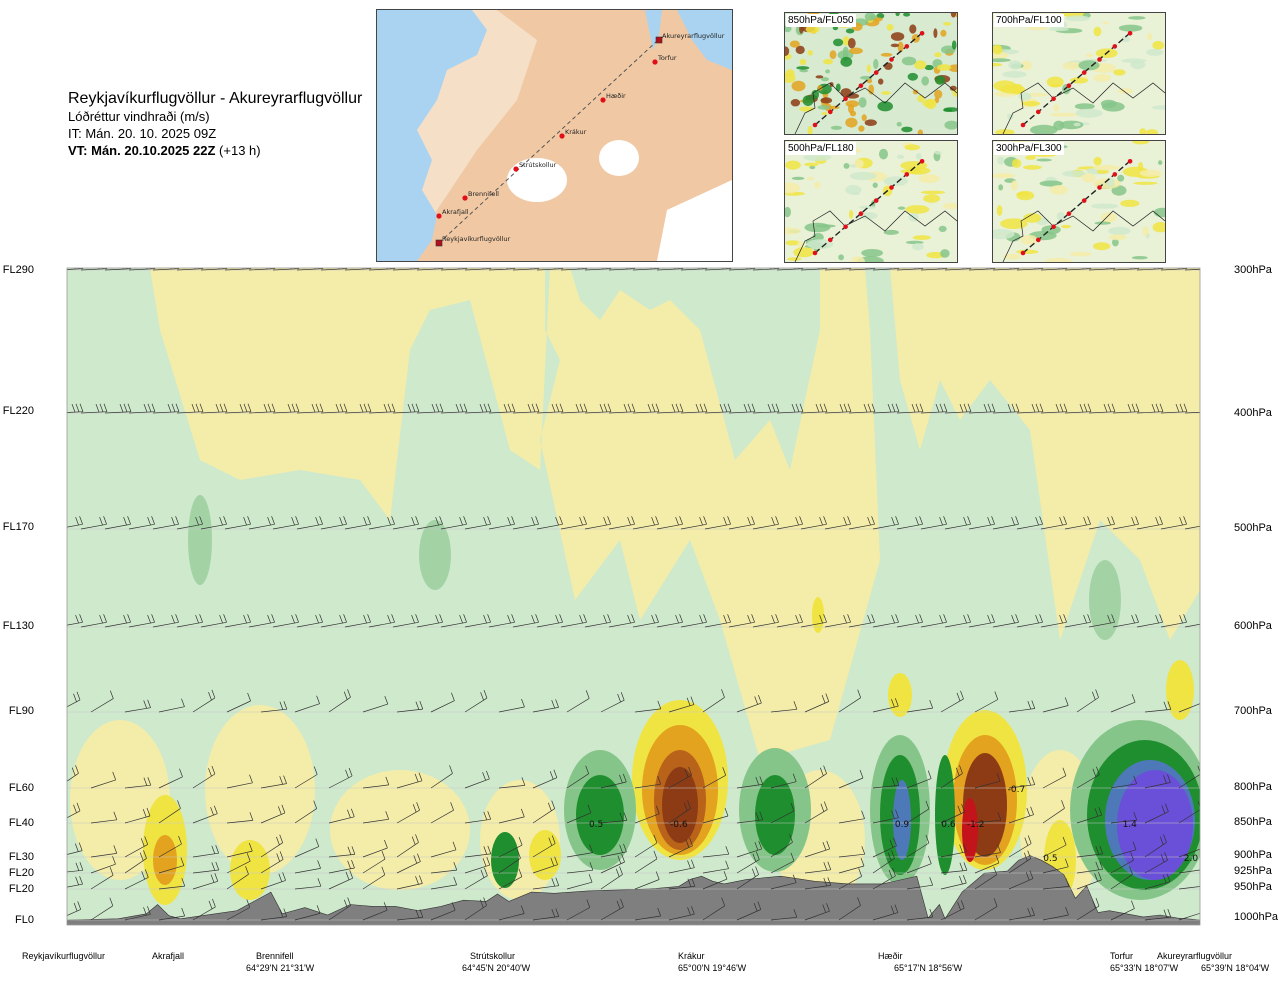  Describe the element at coordinates (1253, 855) in the screenshot. I see `hpa-label-900: 900hPa` at that location.